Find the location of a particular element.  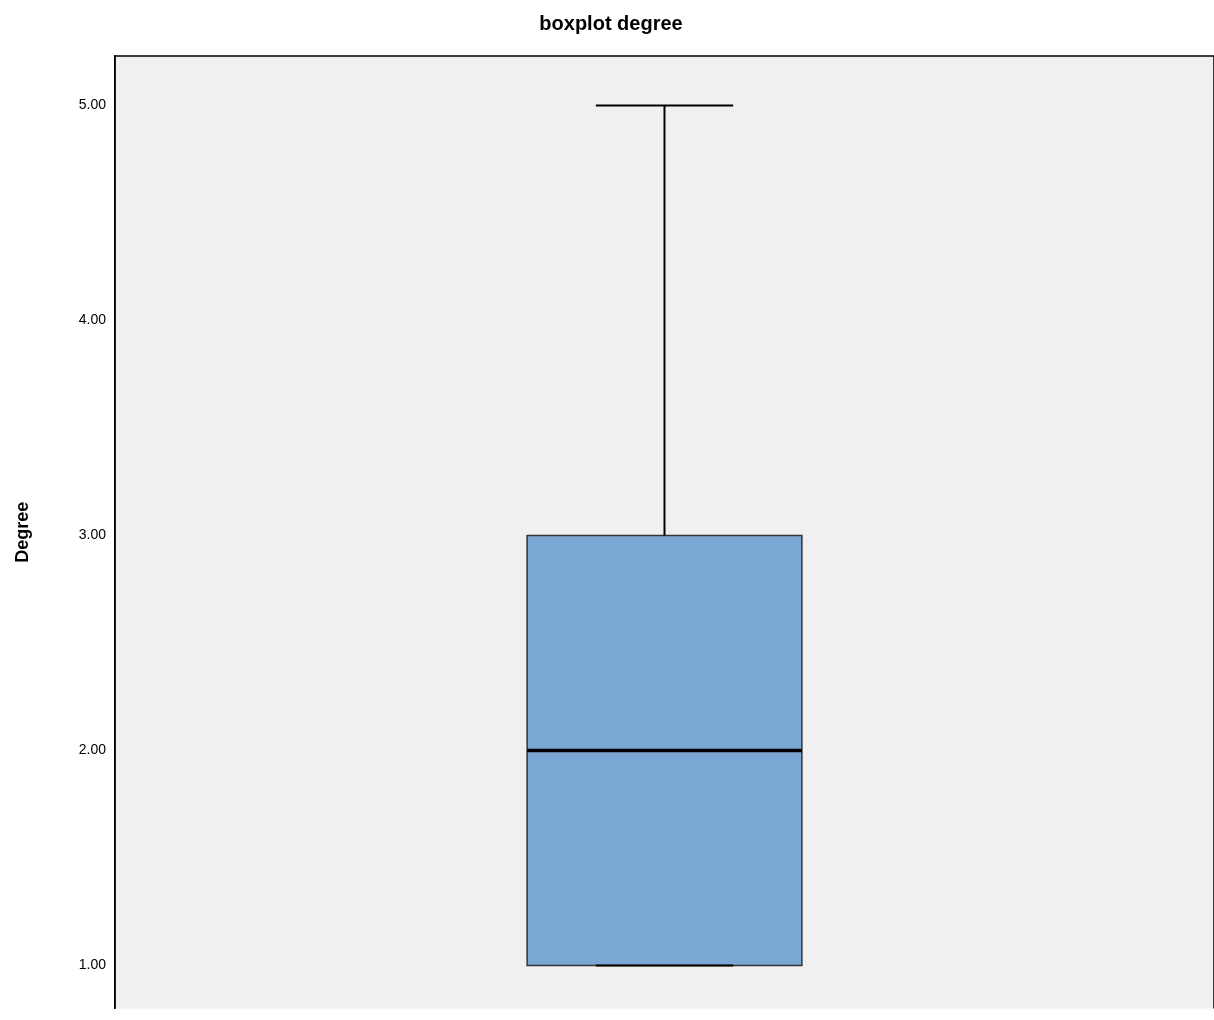

y-tick-label: 5.00 is located at coordinates (92, 104).